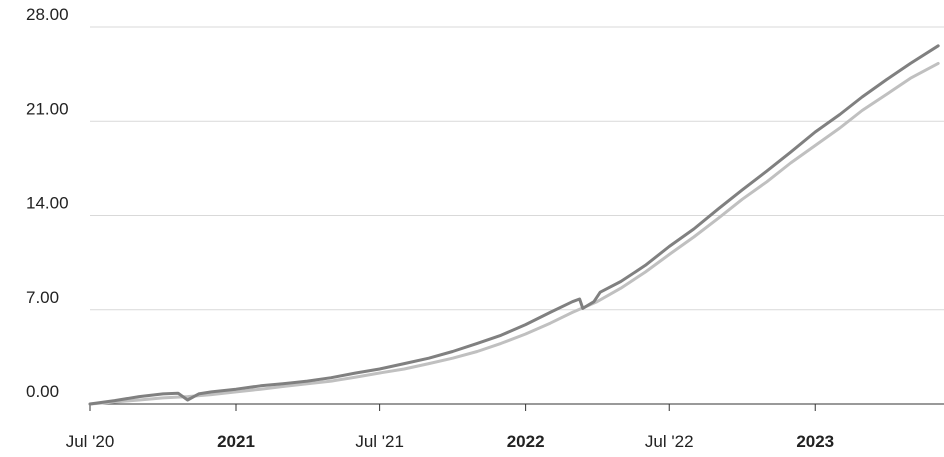 The height and width of the screenshot is (457, 944). Describe the element at coordinates (379, 441) in the screenshot. I see `x-tick-label: Jul '21` at that location.